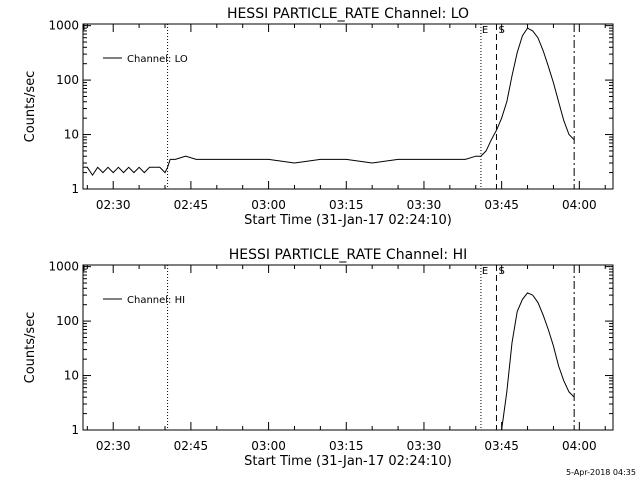  Describe the element at coordinates (601, 472) in the screenshot. I see `footer-timestamp: 5-Apr-2018 04:35` at that location.